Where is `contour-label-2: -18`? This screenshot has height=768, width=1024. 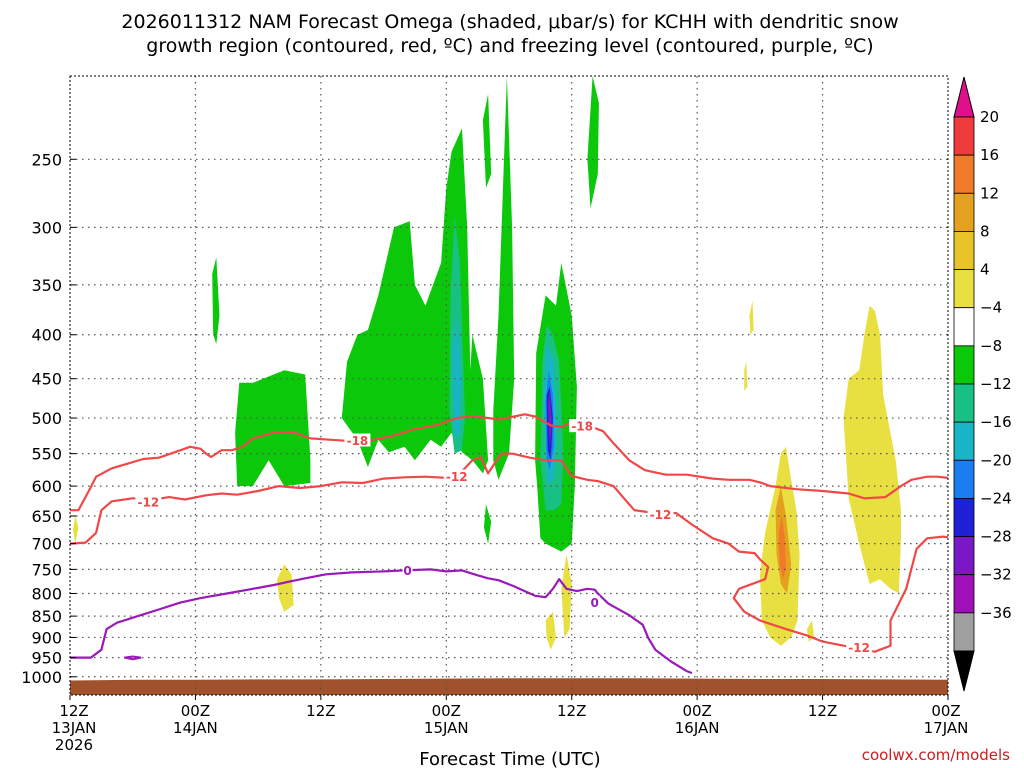
contour-label-2: -18 is located at coordinates (358, 441).